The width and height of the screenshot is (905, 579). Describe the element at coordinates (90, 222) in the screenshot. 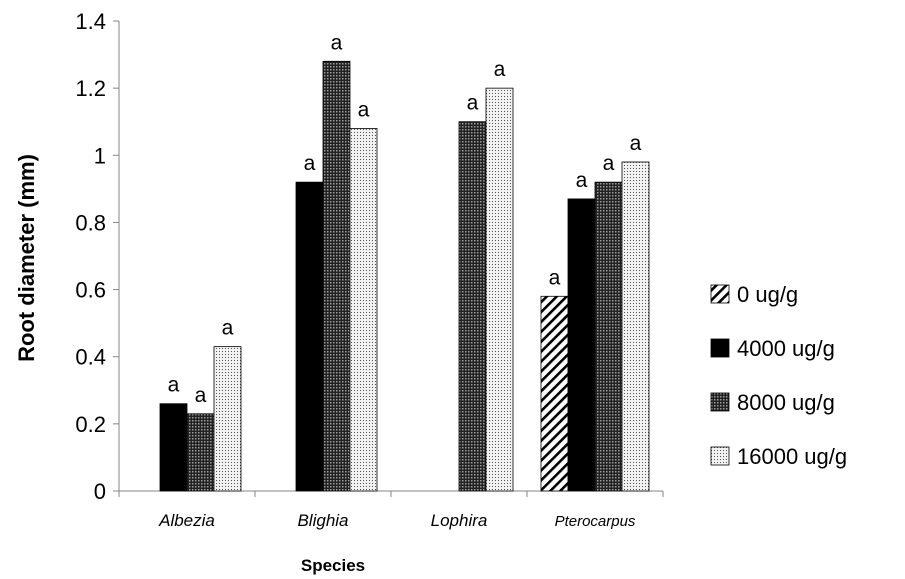

I see `y-tick-label: 0.8` at that location.